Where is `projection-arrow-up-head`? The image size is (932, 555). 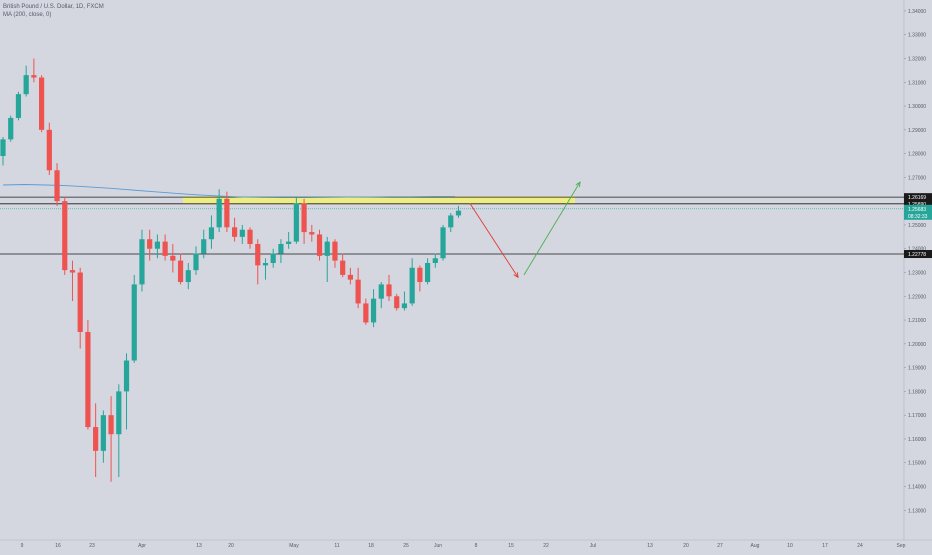 projection-arrow-up-head is located at coordinates (578, 184).